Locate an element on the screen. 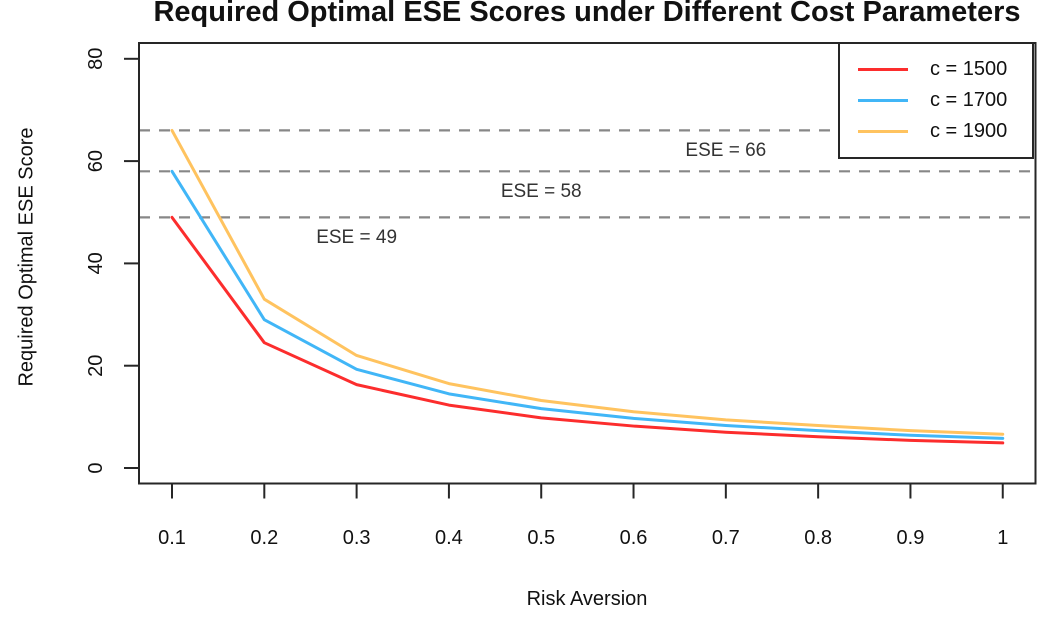 This screenshot has width=1044, height=627. x-tick-label: 0.4 is located at coordinates (449, 538).